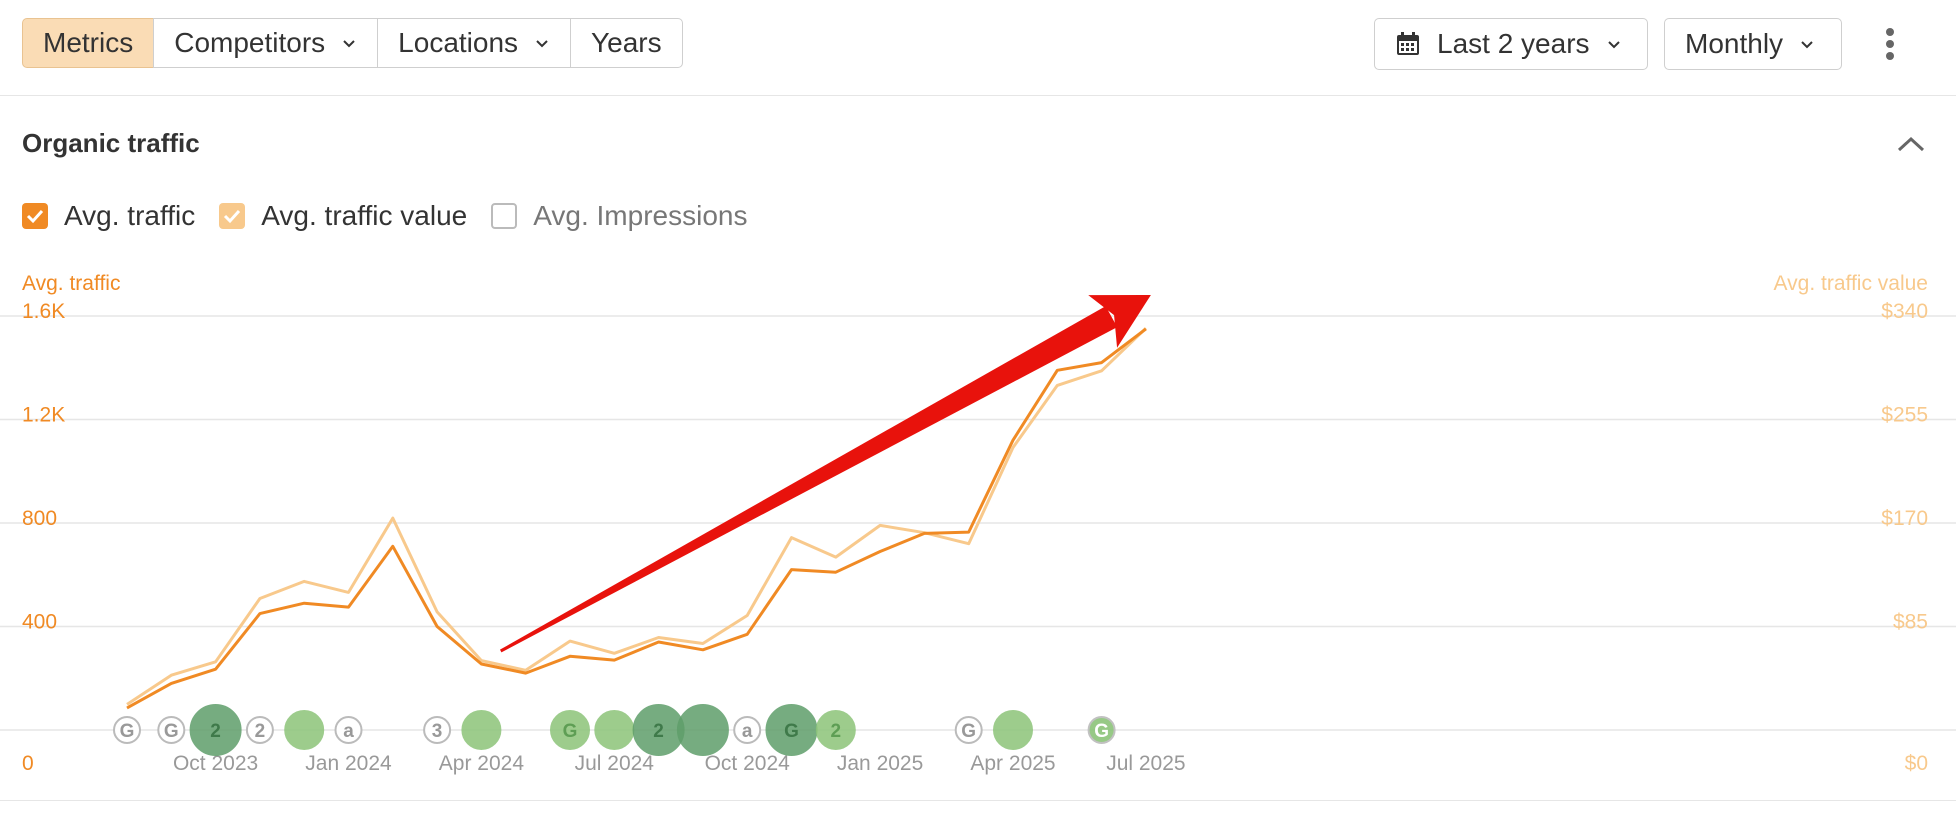  Describe the element at coordinates (1012, 763) in the screenshot. I see `x-tick-label: Apr 2025` at that location.